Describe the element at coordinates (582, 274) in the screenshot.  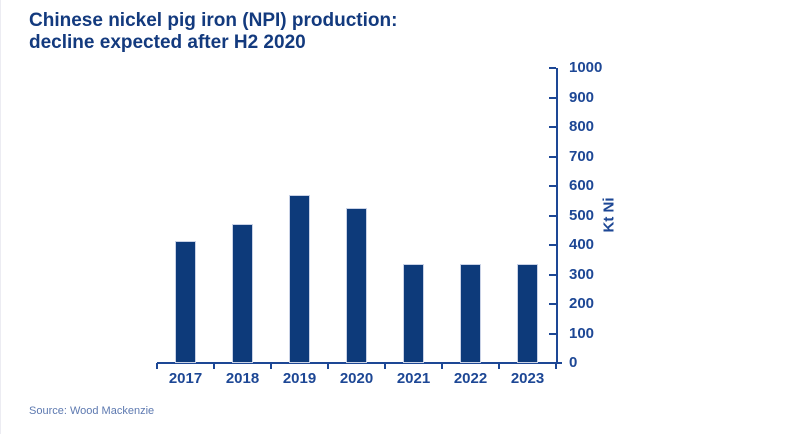
I see `y-axis-tick-label: 300` at that location.